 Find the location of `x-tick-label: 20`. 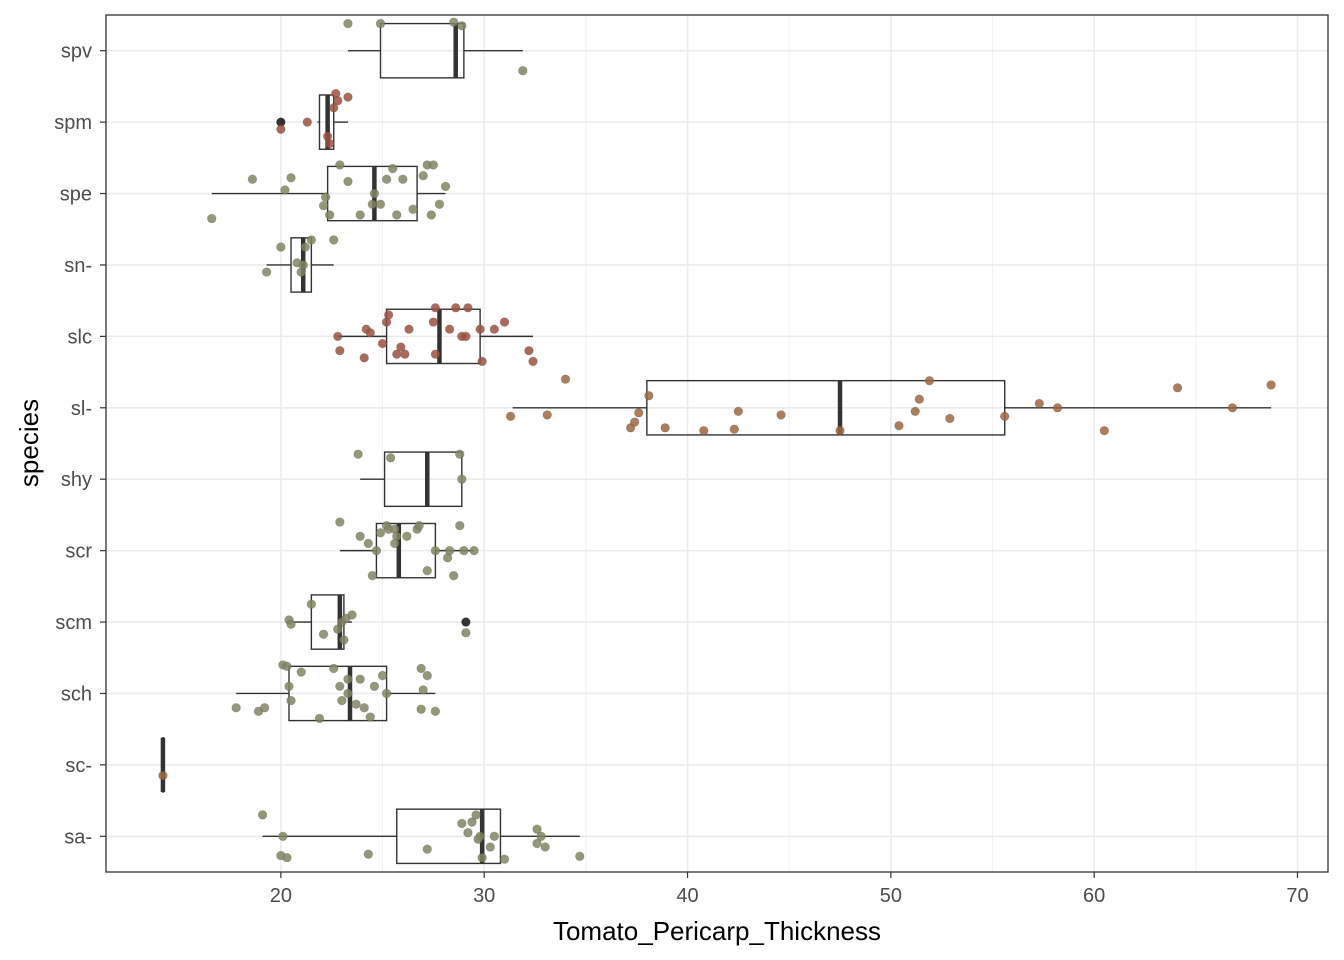

x-tick-label: 20 is located at coordinates (281, 896).